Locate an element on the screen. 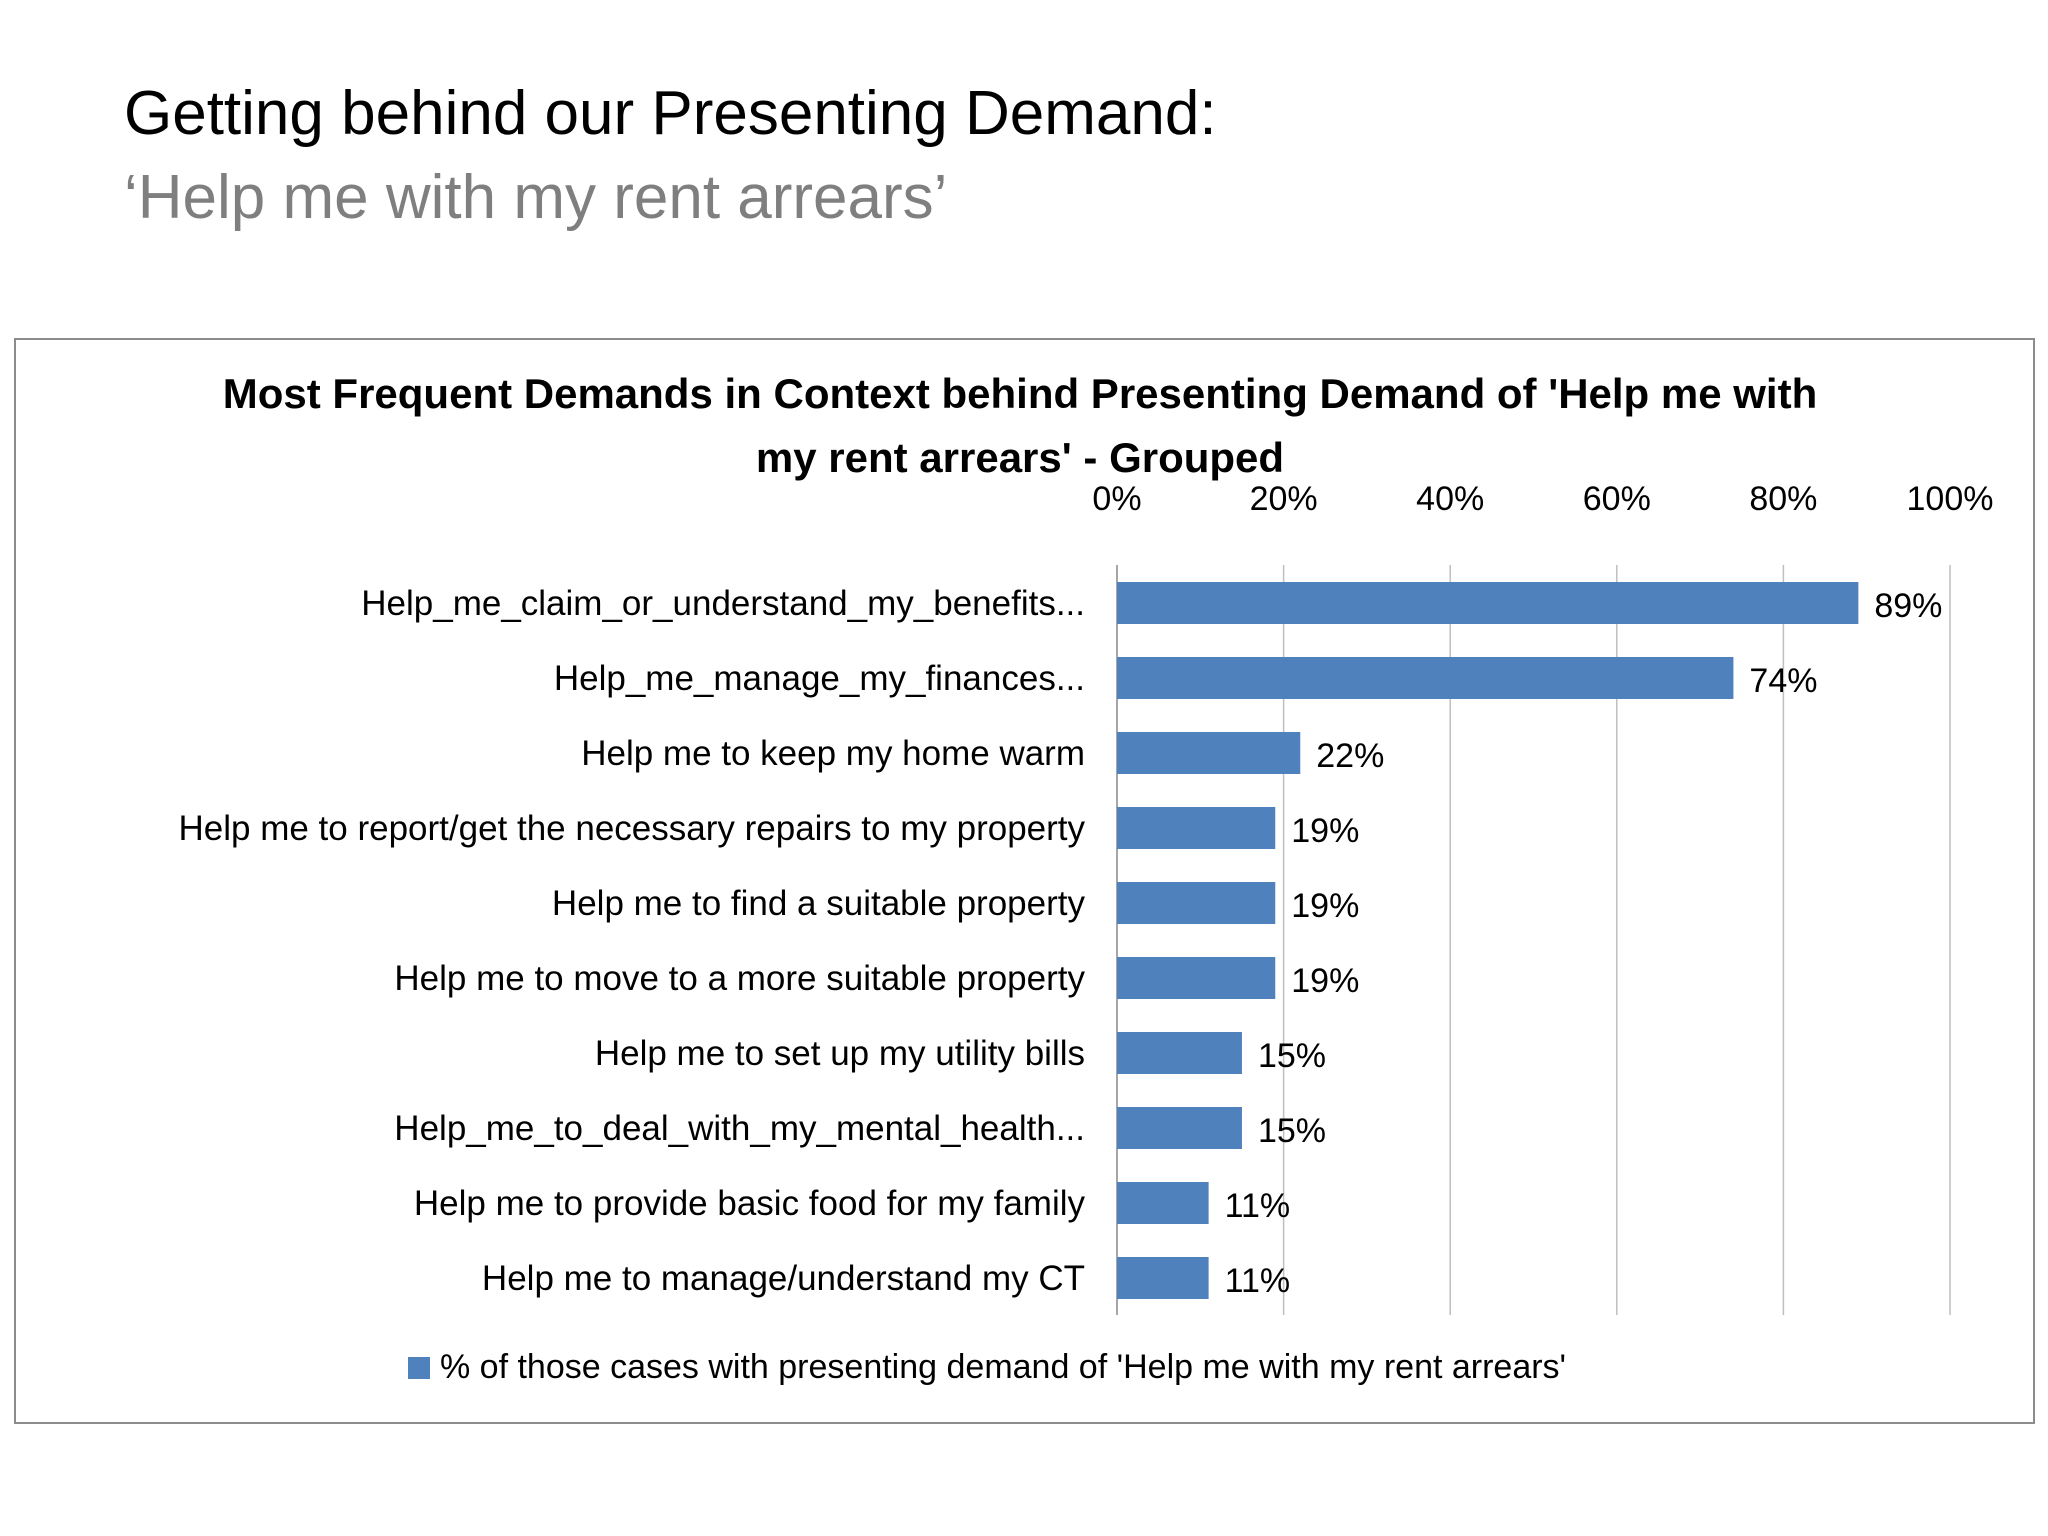 This screenshot has width=2048, height=1536. category-label: Help me to set up my utility bills is located at coordinates (840, 1053).